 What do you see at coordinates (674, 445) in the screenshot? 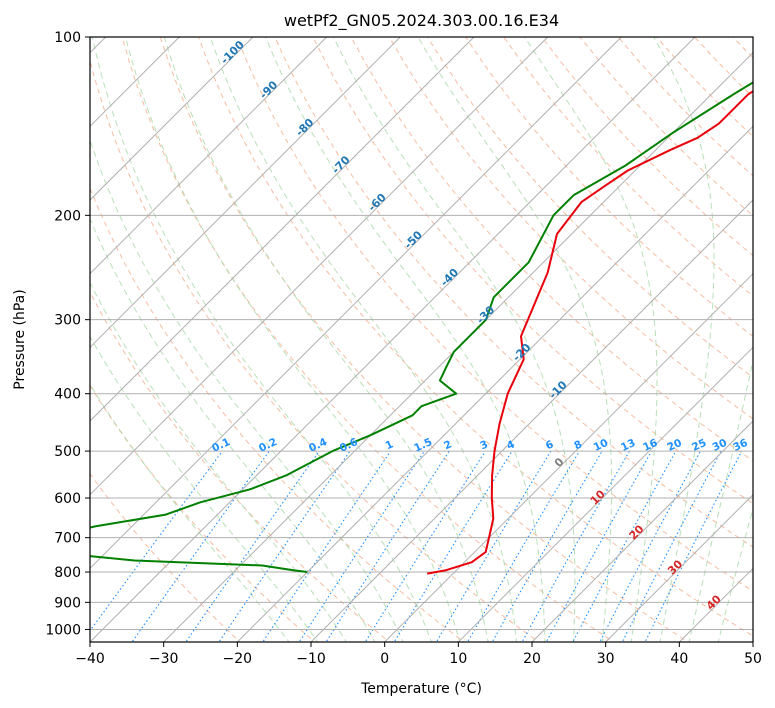
I see `mixing-ratio-label: 20` at bounding box center [674, 445].